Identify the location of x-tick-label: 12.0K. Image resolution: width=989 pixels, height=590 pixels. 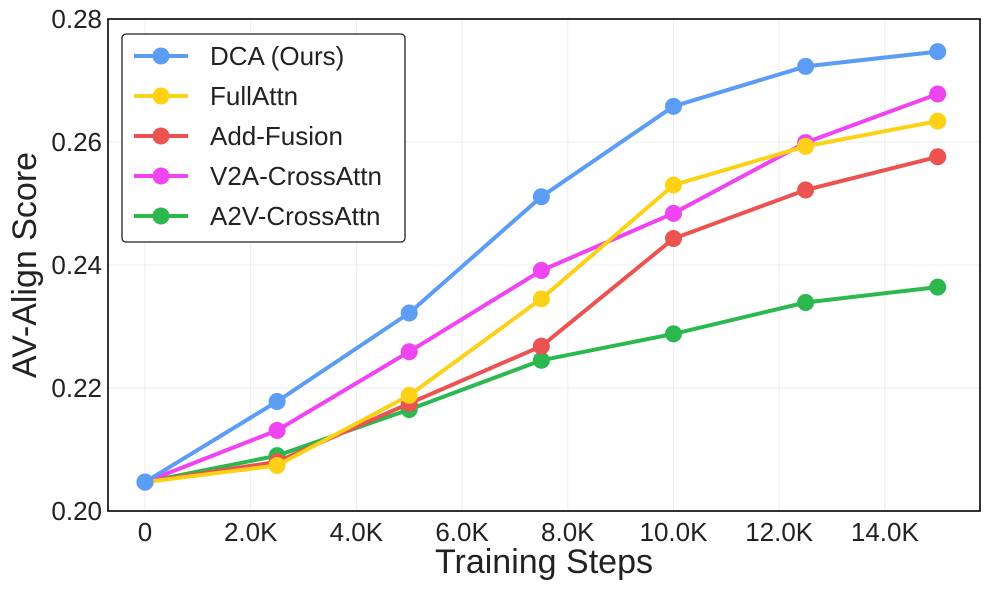
(779, 532).